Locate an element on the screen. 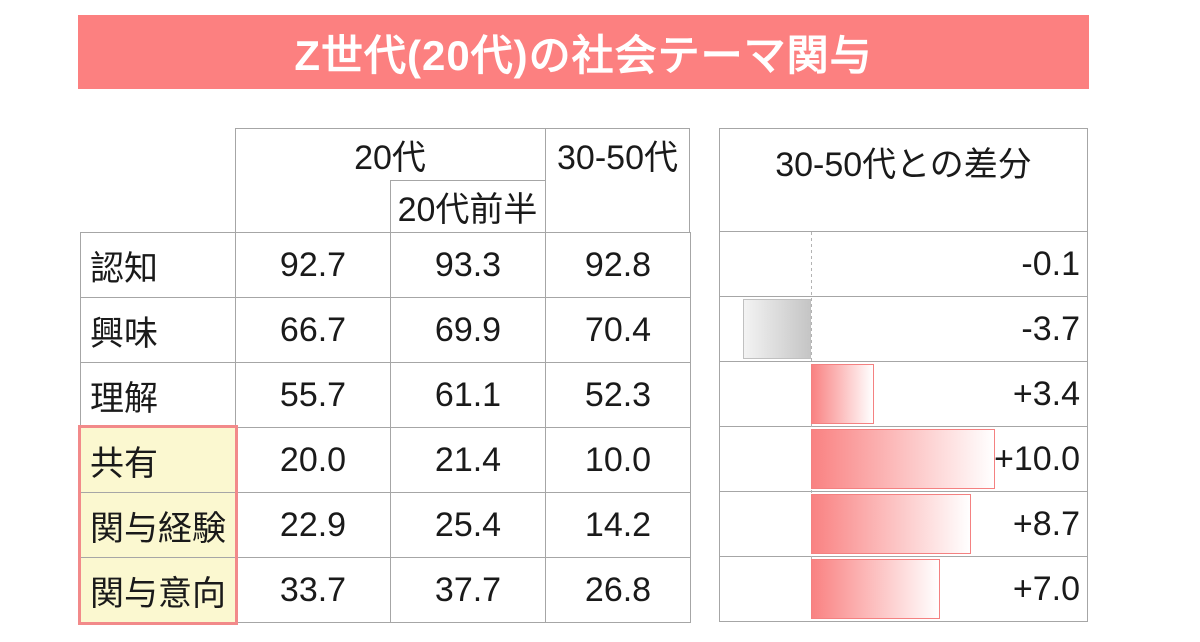  title-banner: Z世代(20代)の社会テーマ関与 is located at coordinates (583, 52).